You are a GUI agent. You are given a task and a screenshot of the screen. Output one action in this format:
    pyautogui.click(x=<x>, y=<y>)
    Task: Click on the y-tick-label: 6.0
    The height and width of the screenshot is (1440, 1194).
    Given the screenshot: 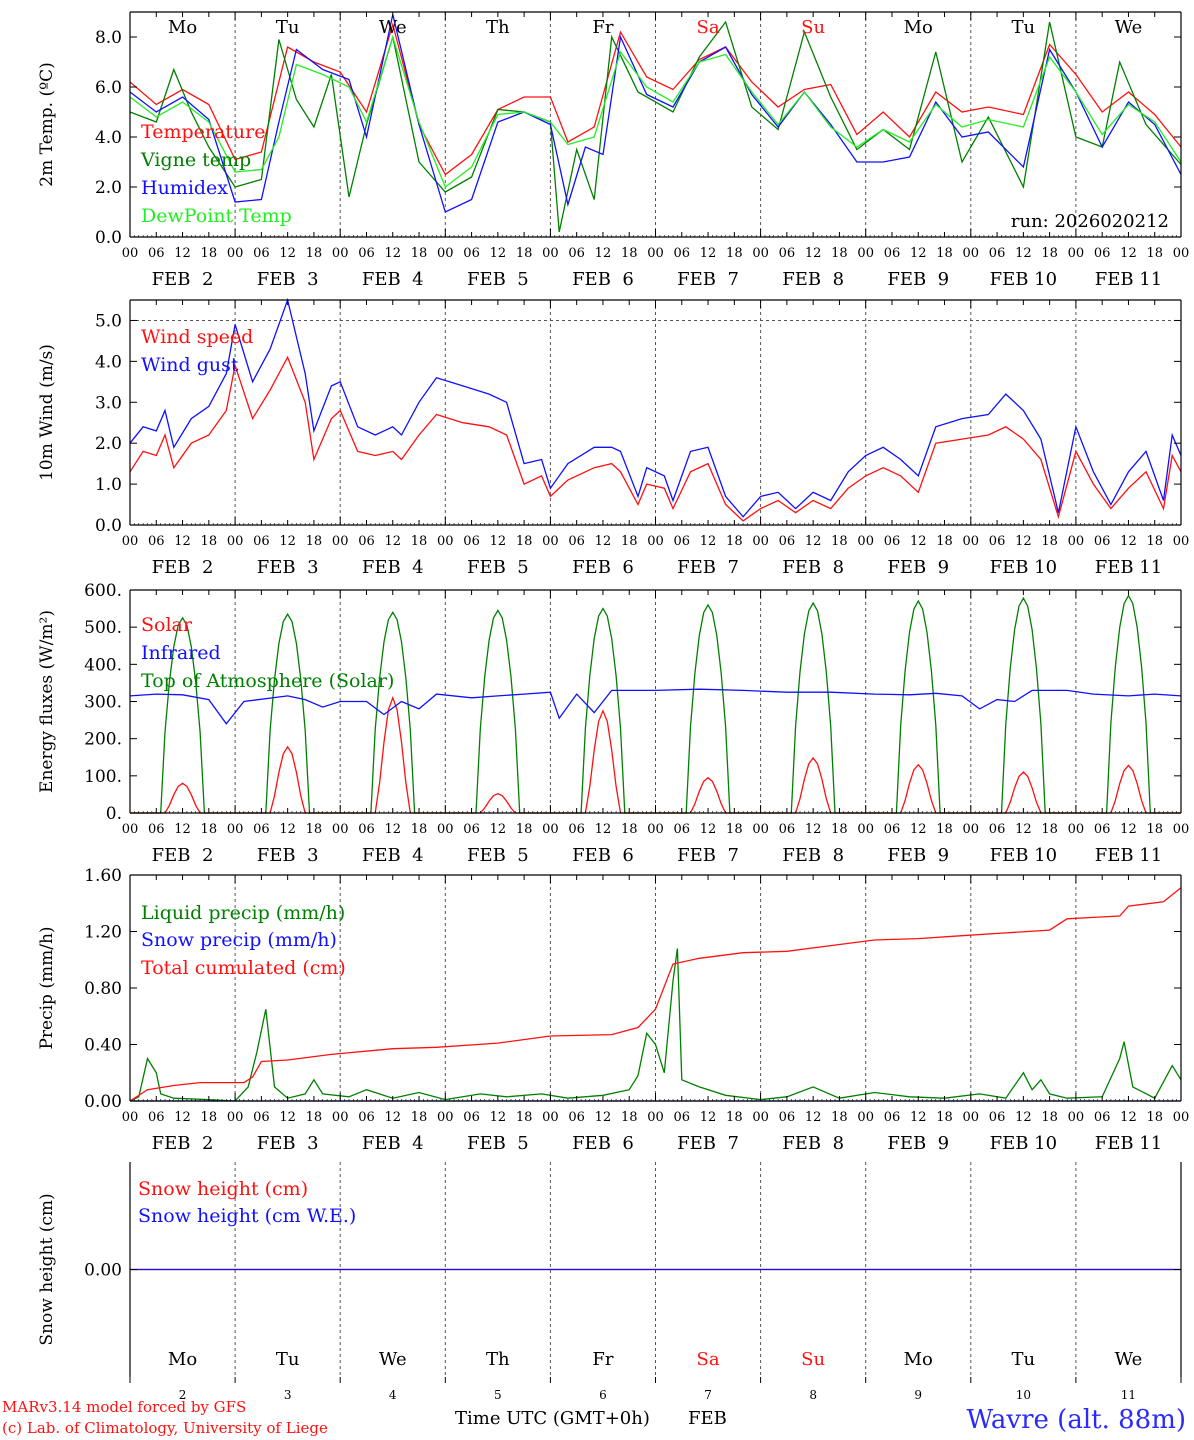 What is the action you would take?
    pyautogui.click(x=108, y=88)
    